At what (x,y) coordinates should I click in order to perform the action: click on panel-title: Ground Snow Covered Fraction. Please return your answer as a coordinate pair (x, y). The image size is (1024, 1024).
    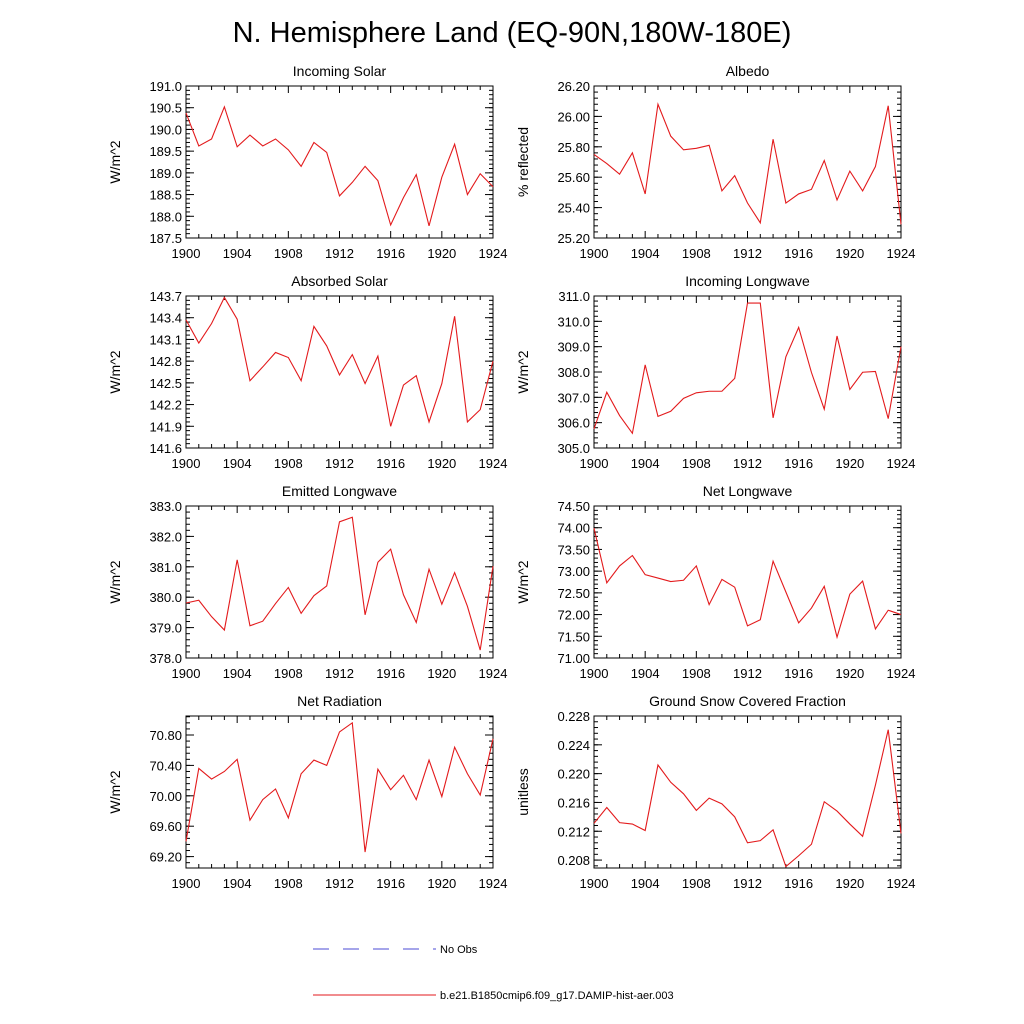
    Looking at the image, I should click on (747, 701).